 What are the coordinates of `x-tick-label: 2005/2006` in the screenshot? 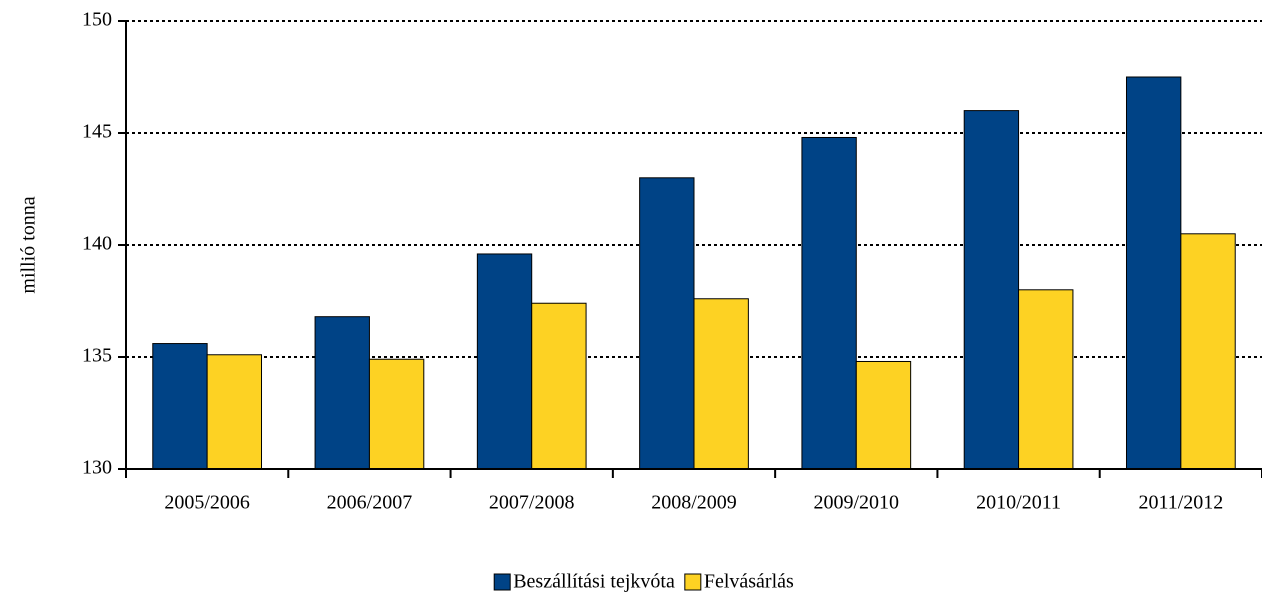 It's located at (207, 503).